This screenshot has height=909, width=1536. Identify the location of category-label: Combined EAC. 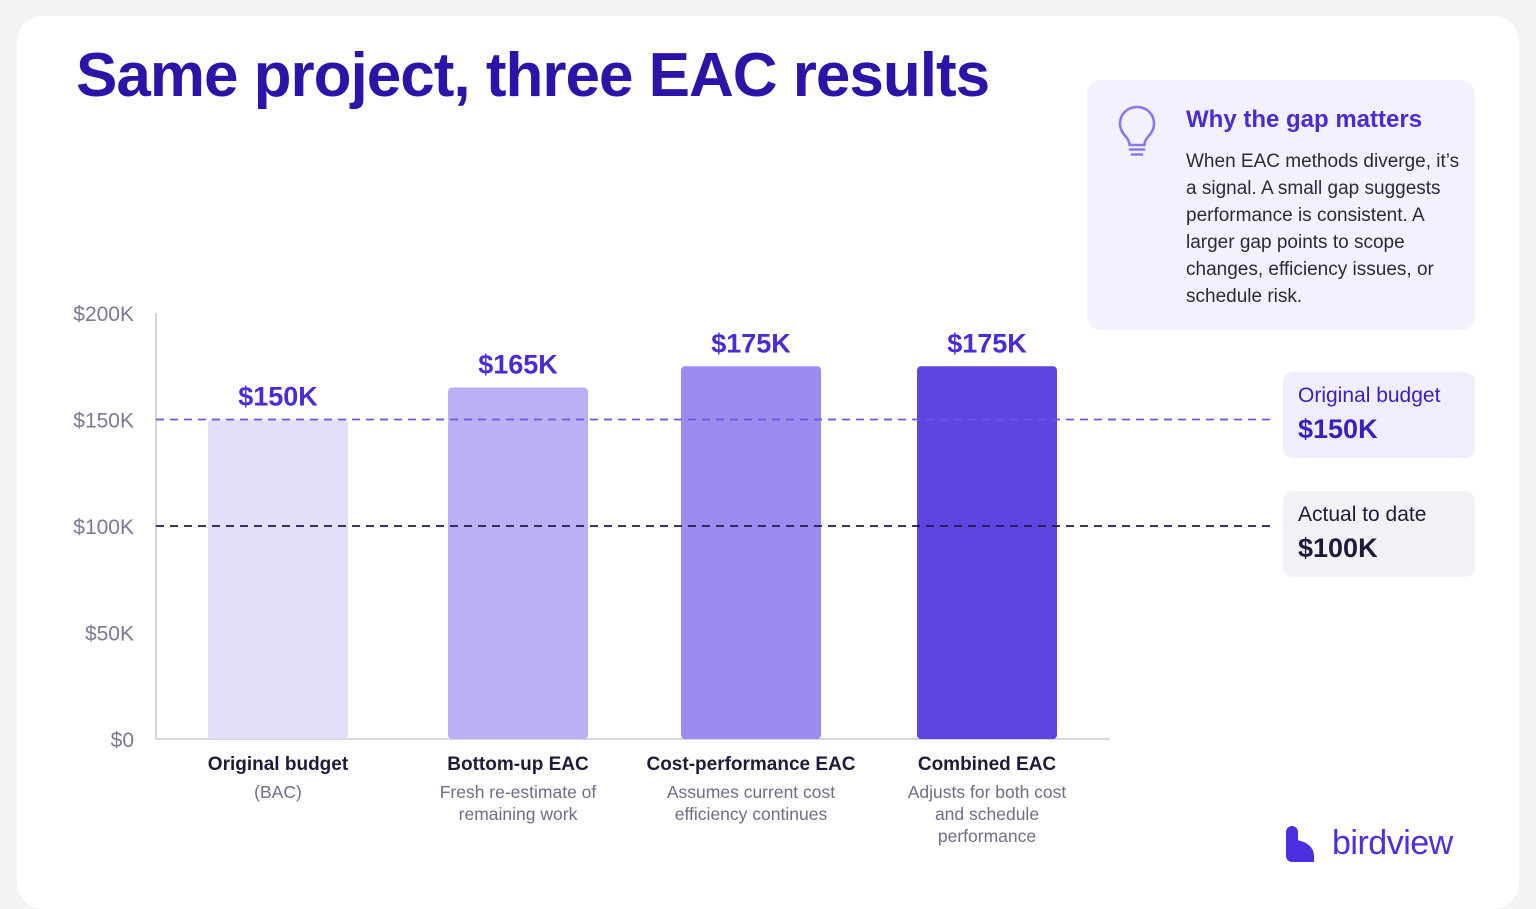
(987, 764).